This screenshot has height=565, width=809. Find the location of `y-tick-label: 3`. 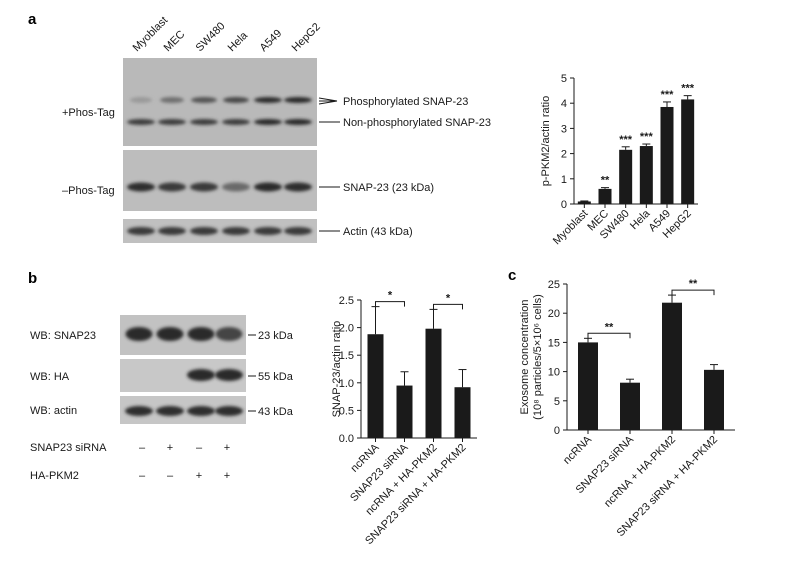

y-tick-label: 3 is located at coordinates (564, 129).